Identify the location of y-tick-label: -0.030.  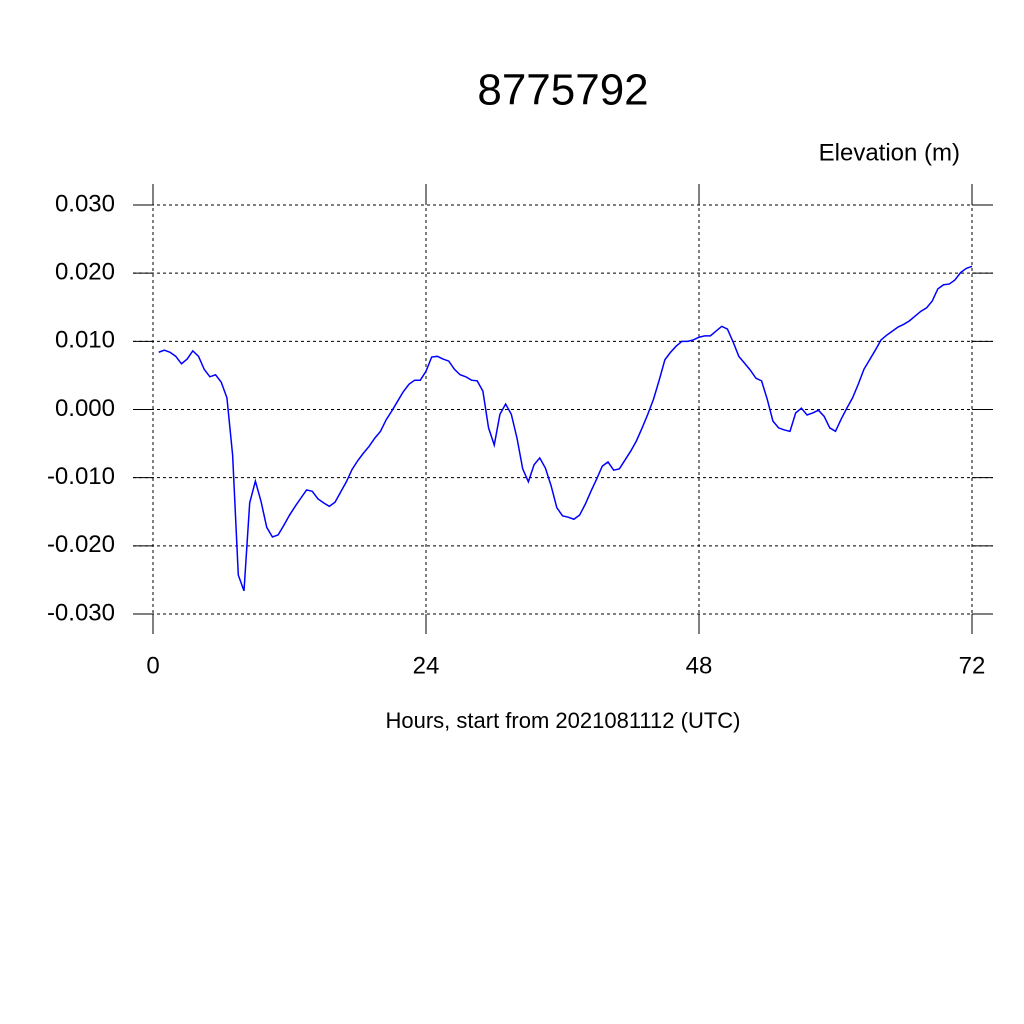
(81, 612).